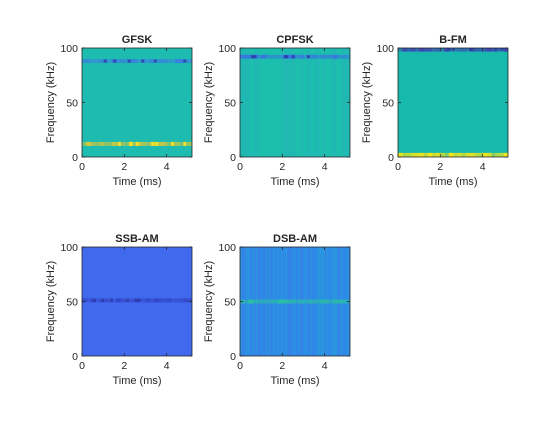  What do you see at coordinates (209, 102) in the screenshot?
I see `y-axis-label: Frequency (kHz)` at bounding box center [209, 102].